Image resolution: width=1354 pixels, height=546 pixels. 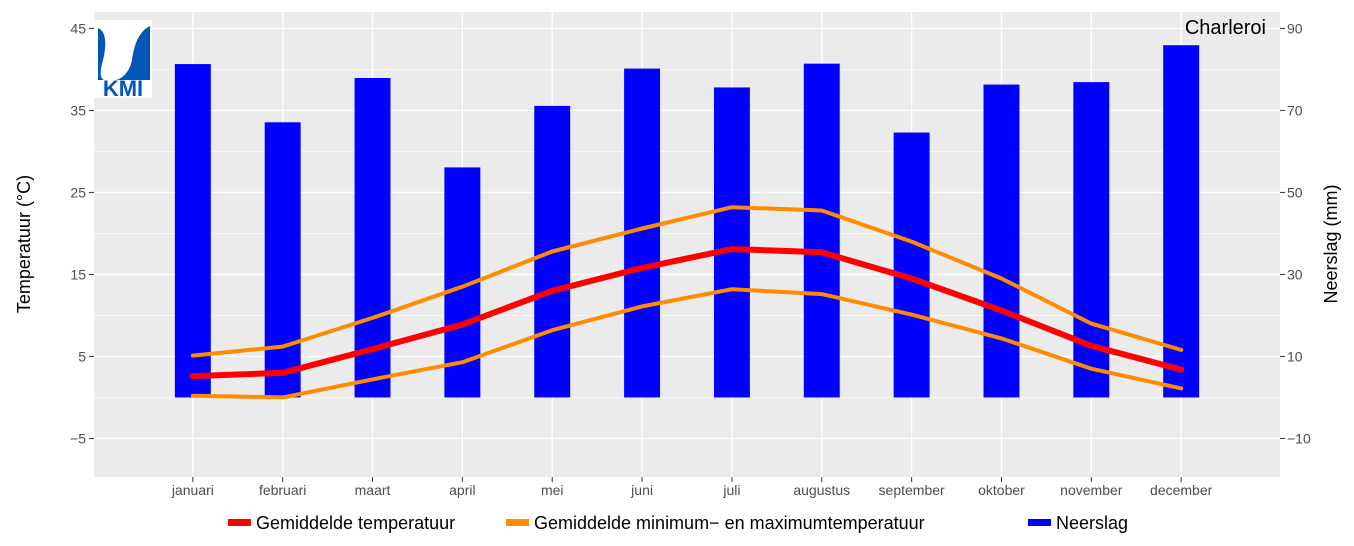 I want to click on legend-label-mean-temperature: Gemiddelde temperatuur, so click(x=355, y=523).